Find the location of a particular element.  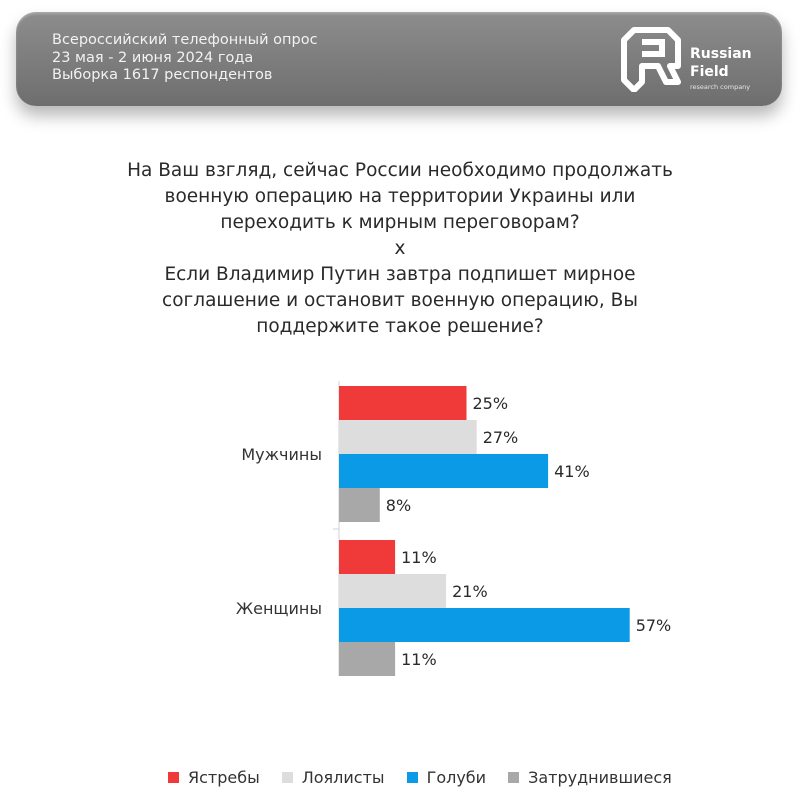

rf-logo-icon is located at coordinates (651, 59).